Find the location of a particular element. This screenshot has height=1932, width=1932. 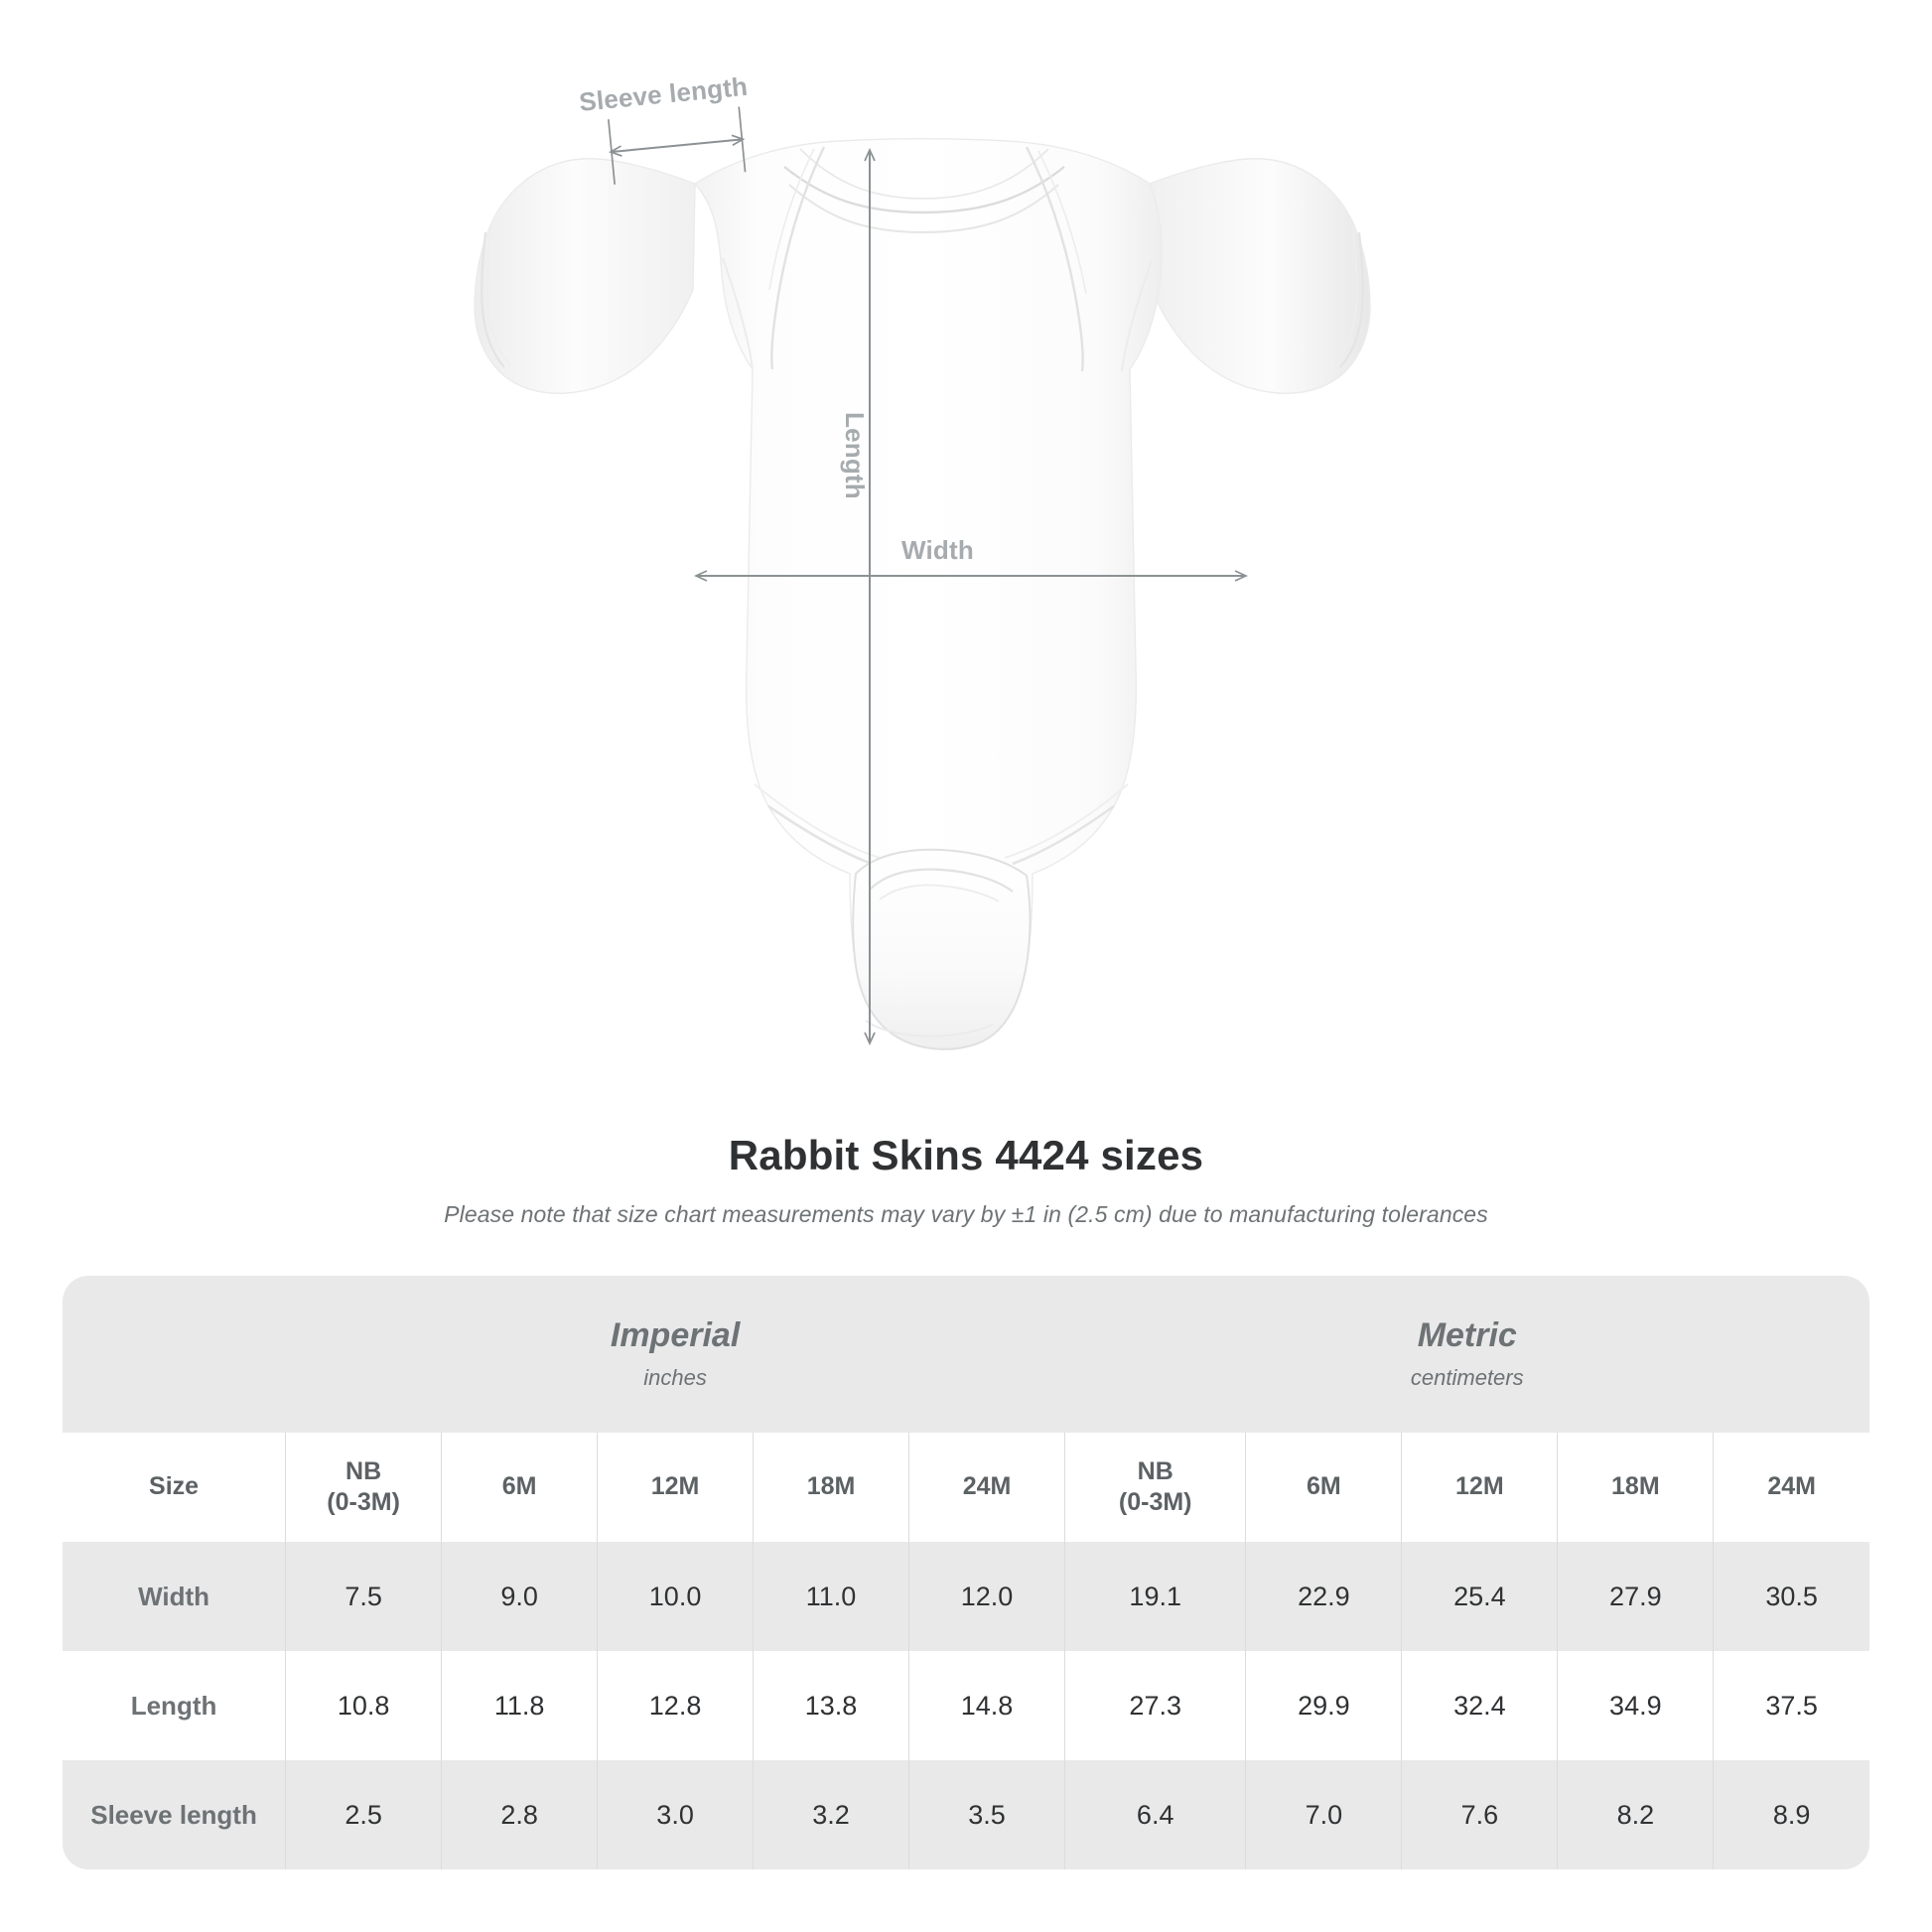

size-col-main: 6M is located at coordinates (519, 1486).